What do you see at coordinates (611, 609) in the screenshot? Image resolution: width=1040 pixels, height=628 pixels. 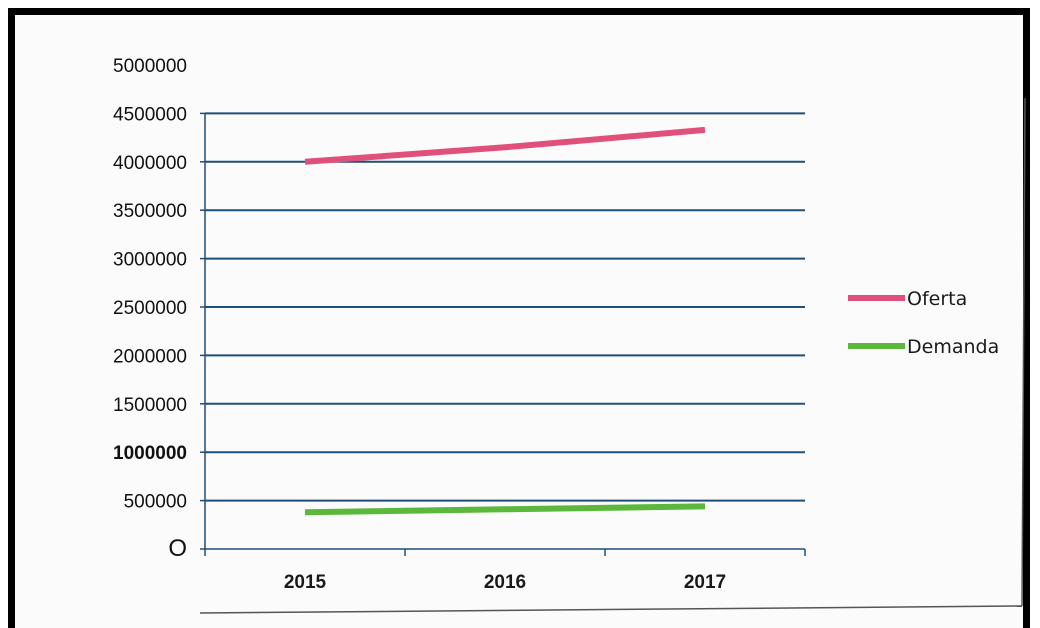 I see `panel-border-bottom` at bounding box center [611, 609].